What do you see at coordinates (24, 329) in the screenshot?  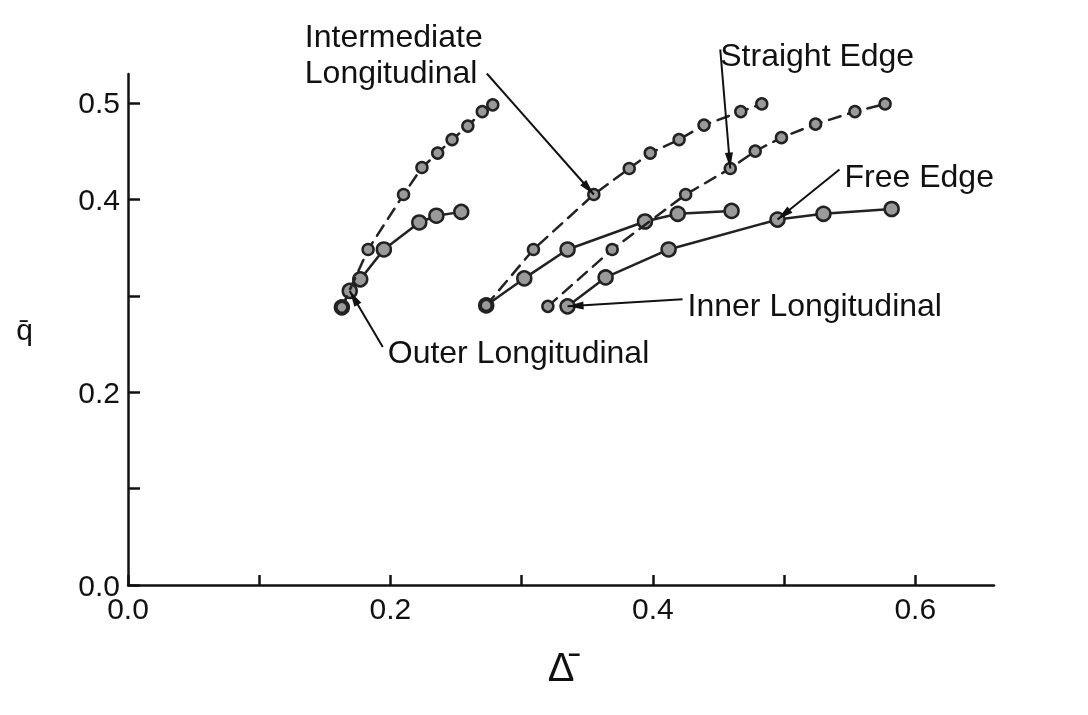 I see `y-axis-title: q̄` at bounding box center [24, 329].